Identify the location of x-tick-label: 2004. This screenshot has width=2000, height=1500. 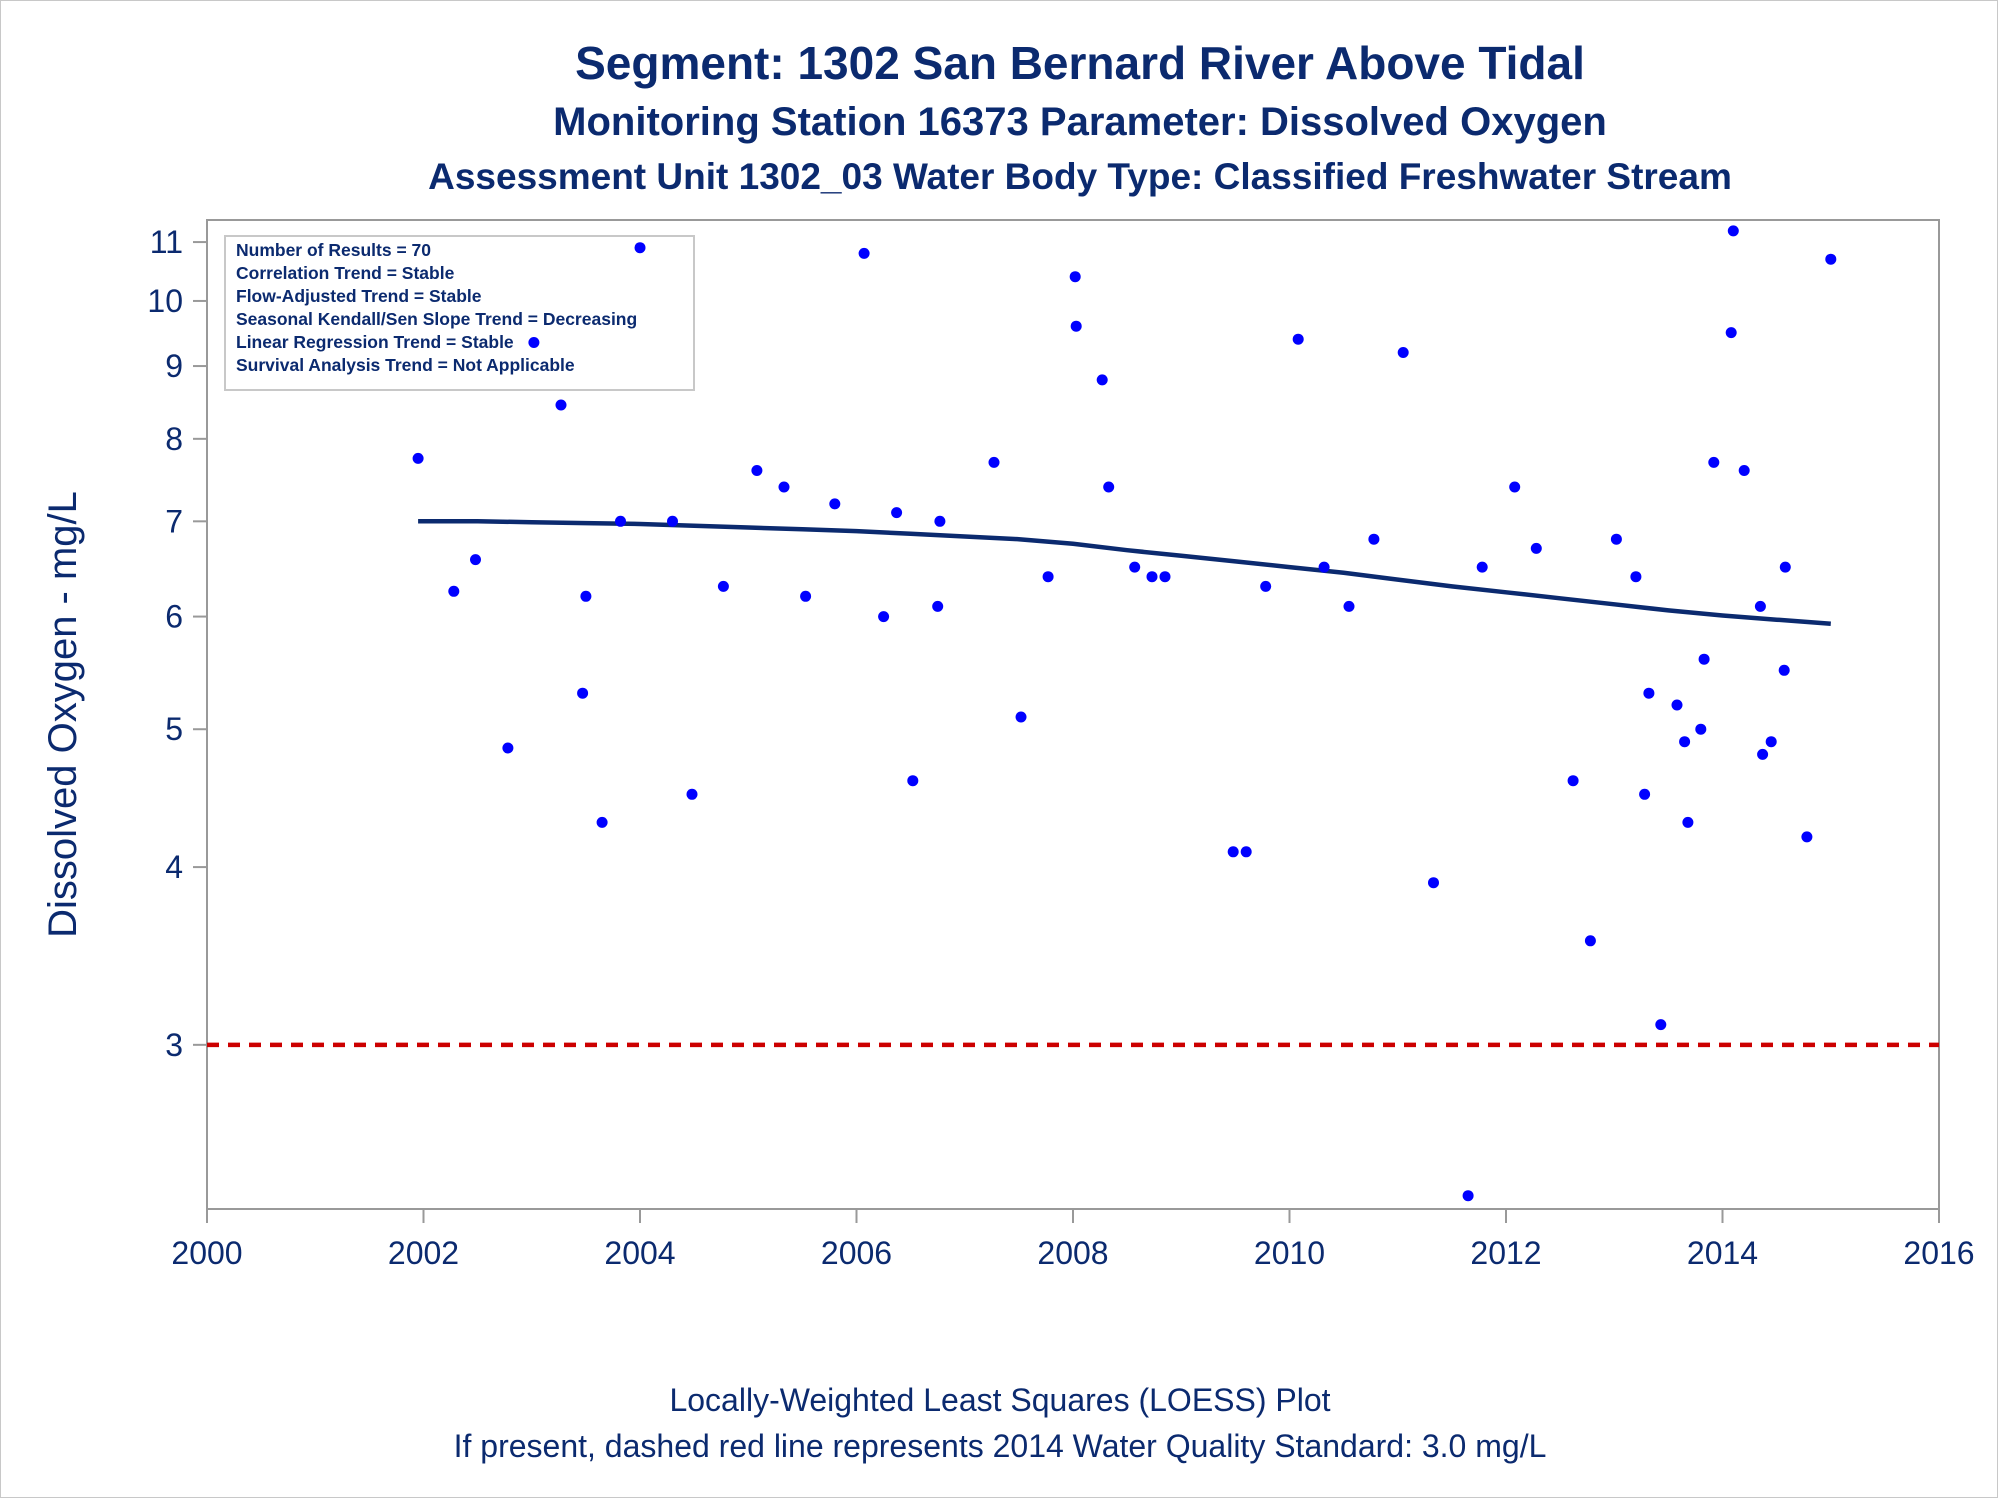
(639, 1253).